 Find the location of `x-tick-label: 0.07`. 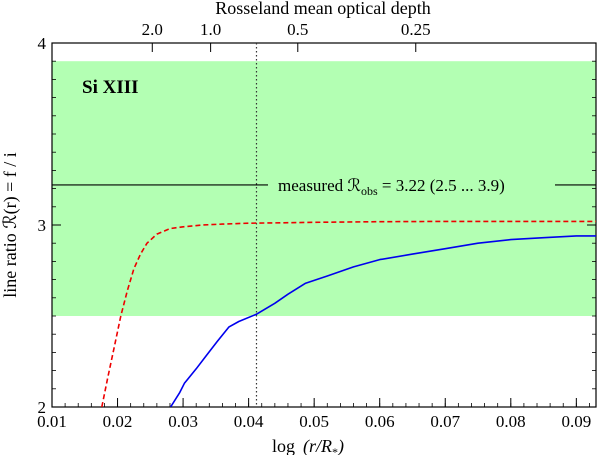

x-tick-label: 0.07 is located at coordinates (445, 421).